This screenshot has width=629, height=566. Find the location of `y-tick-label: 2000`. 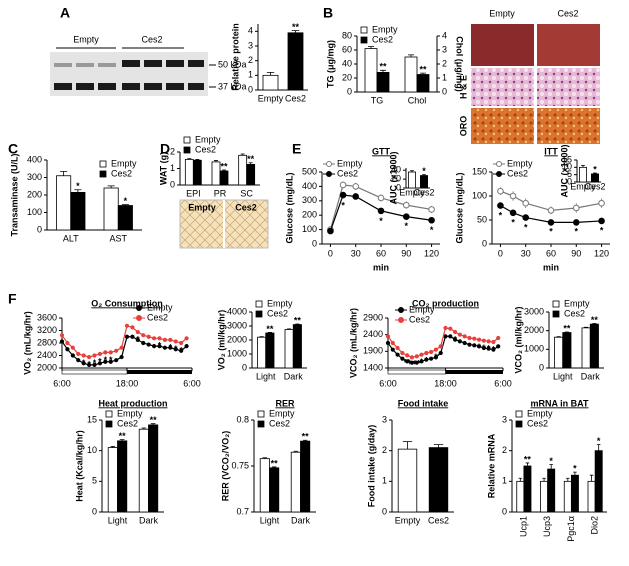

y-tick-label: 2000 is located at coordinates (534, 330).